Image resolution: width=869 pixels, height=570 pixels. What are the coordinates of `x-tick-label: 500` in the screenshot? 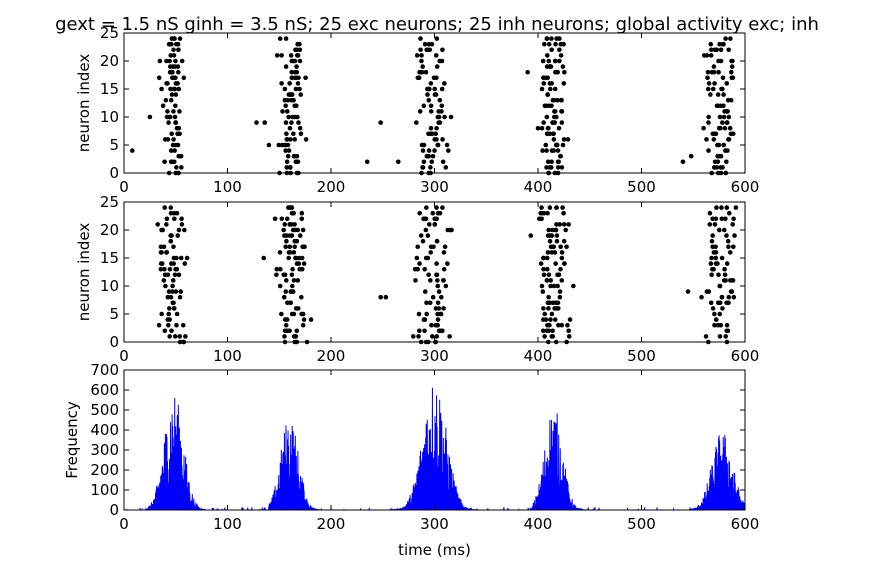 It's located at (641, 524).